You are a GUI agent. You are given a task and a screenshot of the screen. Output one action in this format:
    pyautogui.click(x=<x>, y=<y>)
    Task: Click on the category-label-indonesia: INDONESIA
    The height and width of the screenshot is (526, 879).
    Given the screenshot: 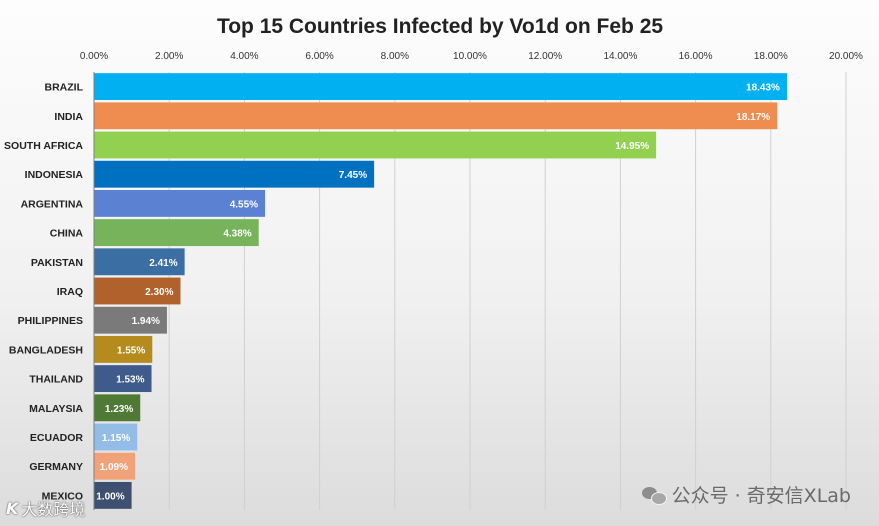 What is the action you would take?
    pyautogui.click(x=54, y=175)
    